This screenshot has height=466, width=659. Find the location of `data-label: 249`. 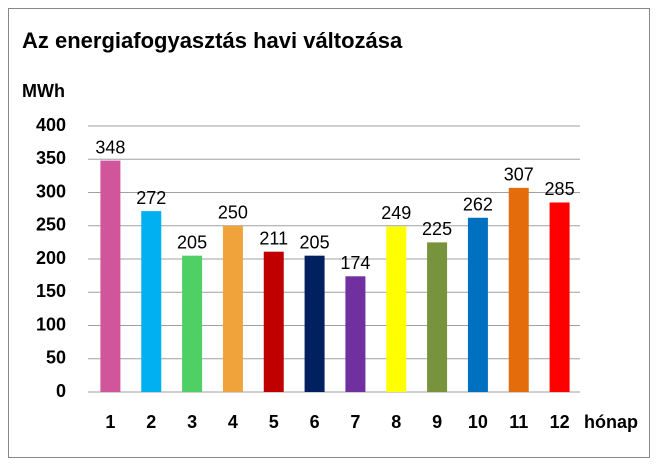

data-label: 249 is located at coordinates (396, 213).